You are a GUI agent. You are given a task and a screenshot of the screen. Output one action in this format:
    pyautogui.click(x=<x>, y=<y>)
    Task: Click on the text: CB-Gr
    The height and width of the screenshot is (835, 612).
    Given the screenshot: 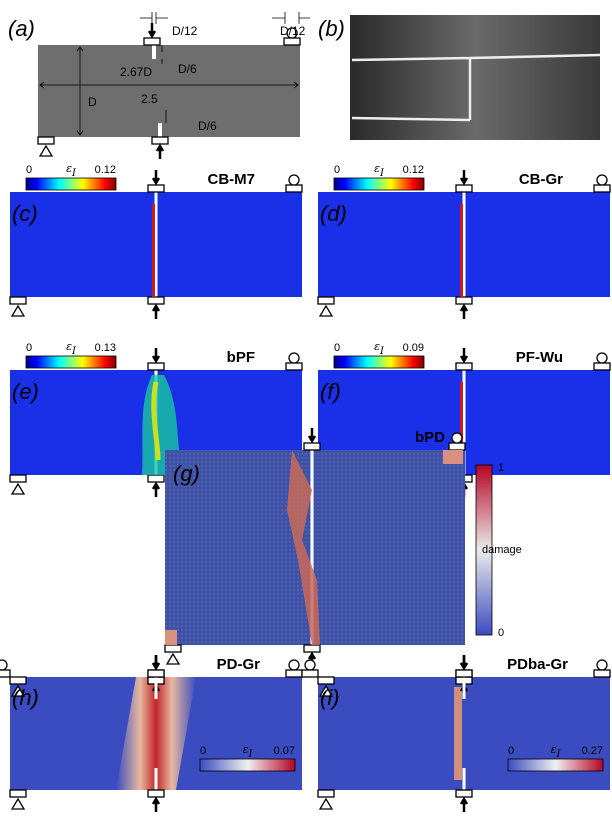 What is the action you would take?
    pyautogui.click(x=541, y=179)
    